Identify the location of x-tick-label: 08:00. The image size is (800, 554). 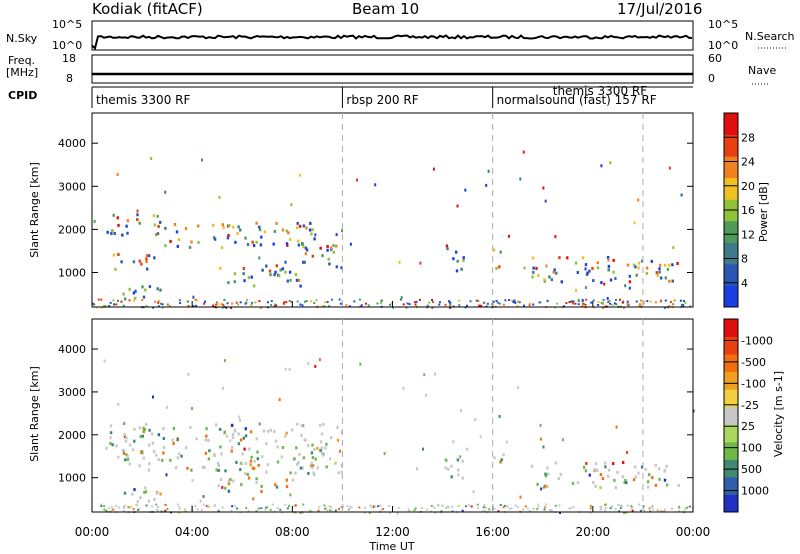
(292, 532).